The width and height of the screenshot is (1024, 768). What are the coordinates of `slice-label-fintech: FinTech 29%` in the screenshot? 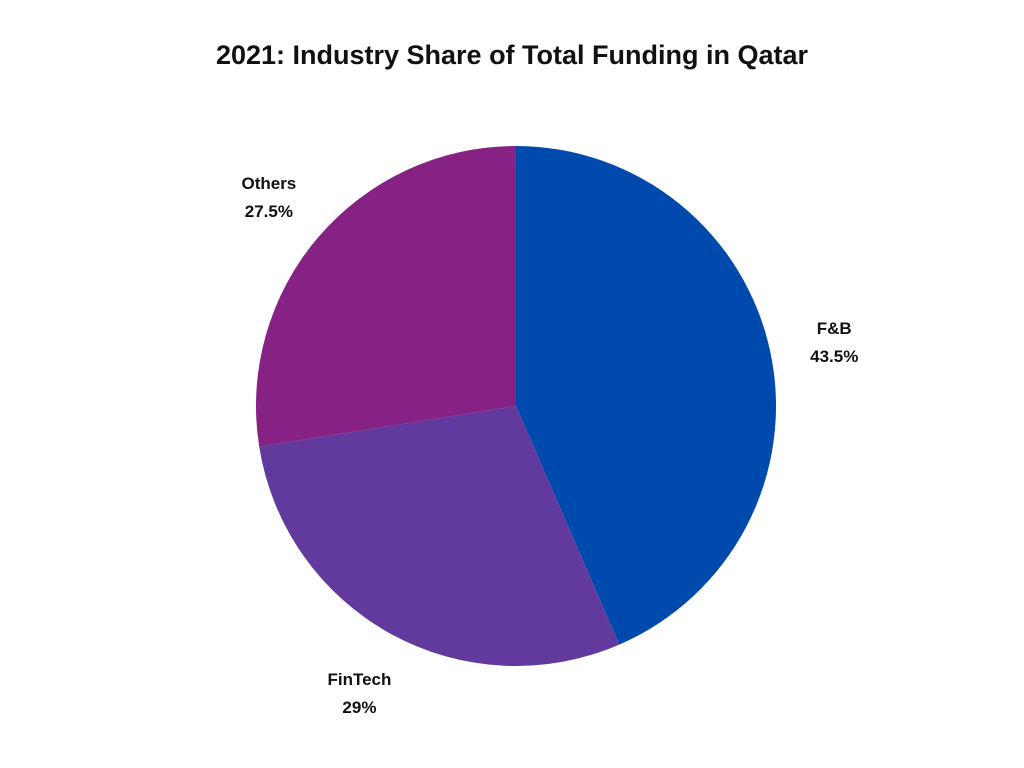 It's located at (359, 693).